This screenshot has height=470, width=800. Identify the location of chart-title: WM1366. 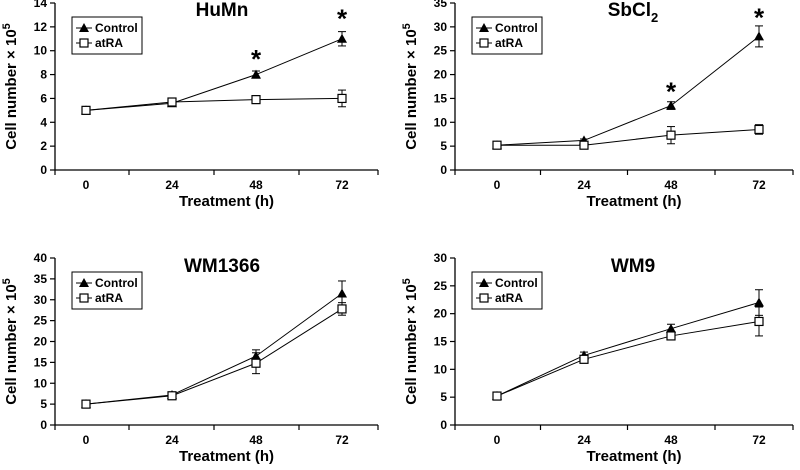
(222, 266).